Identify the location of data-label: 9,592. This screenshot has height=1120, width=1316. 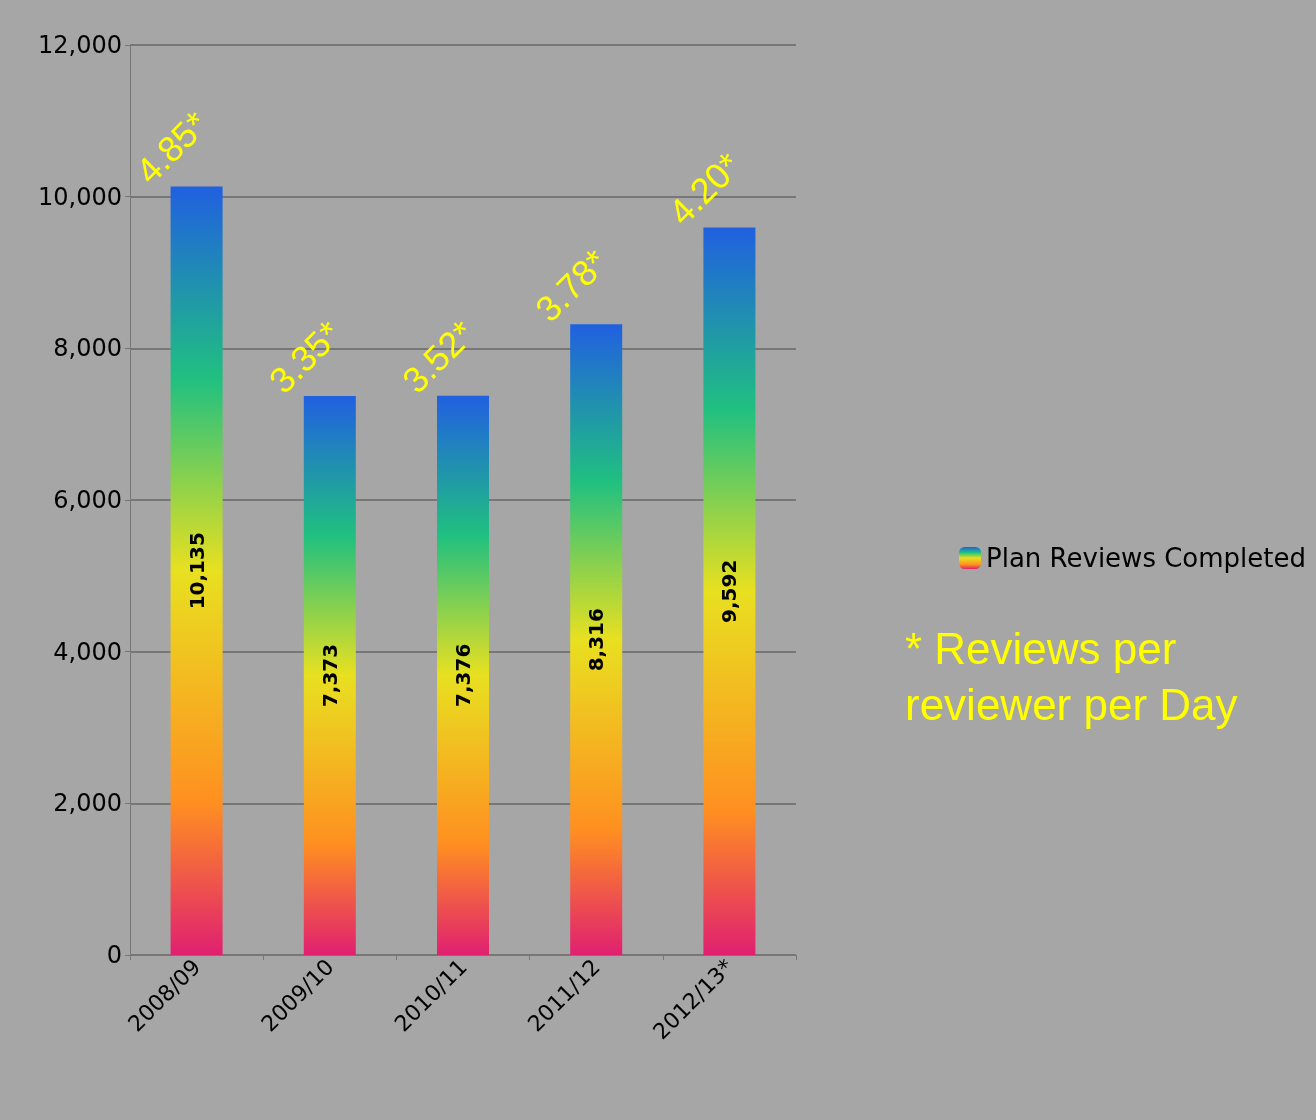
(729, 591).